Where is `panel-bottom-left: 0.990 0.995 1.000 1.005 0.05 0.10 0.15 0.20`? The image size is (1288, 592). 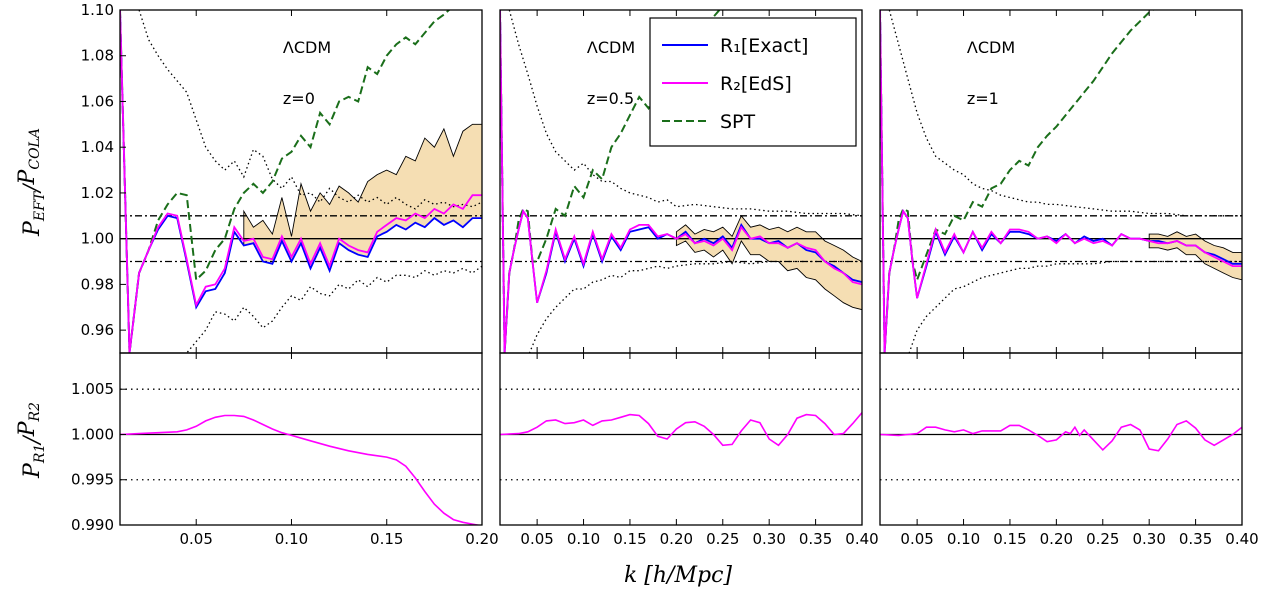
panel-bottom-left: 0.990 0.995 1.000 1.005 0.05 0.10 0.15 0.20 is located at coordinates (285, 450).